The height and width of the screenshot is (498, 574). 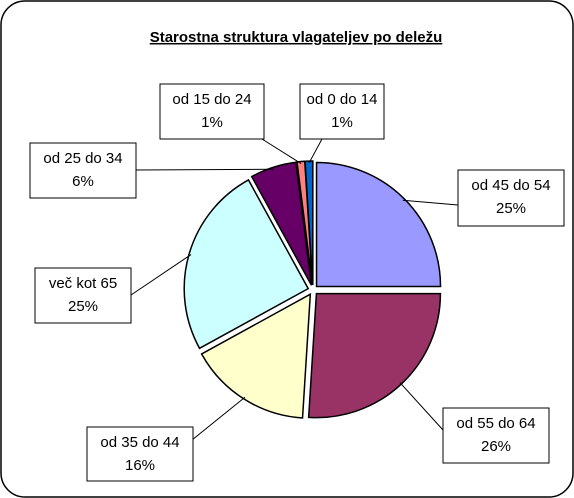 What do you see at coordinates (140, 465) in the screenshot?
I see `slice-value-label: 16%` at bounding box center [140, 465].